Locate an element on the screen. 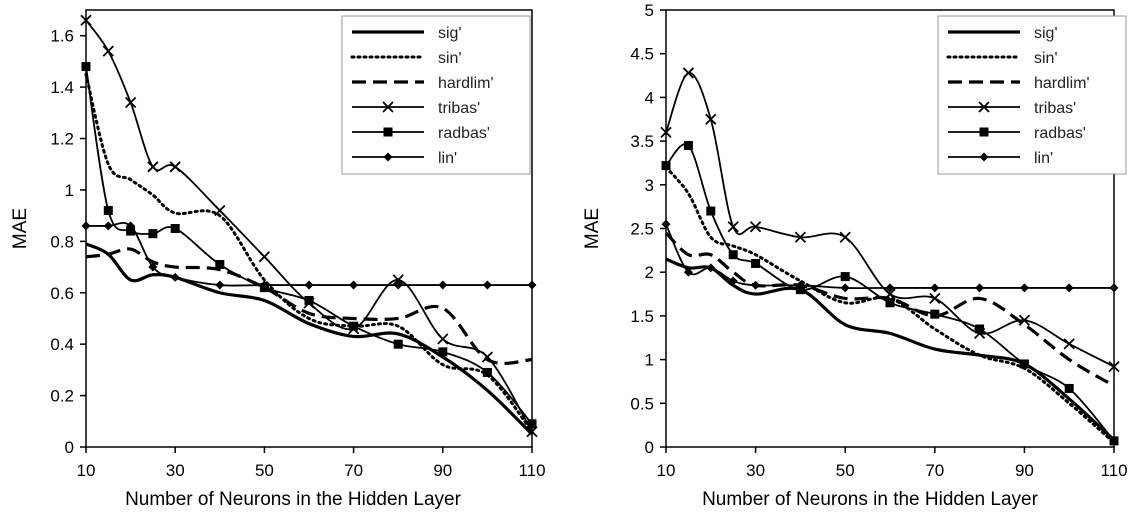 Image resolution: width=1136 pixels, height=515 pixels. x-tick-label: 30 is located at coordinates (755, 470).